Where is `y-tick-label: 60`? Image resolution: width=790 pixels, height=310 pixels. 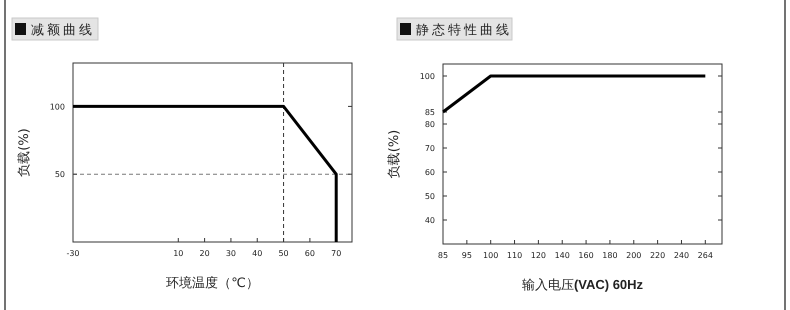 y-tick-label: 60 is located at coordinates (429, 172).